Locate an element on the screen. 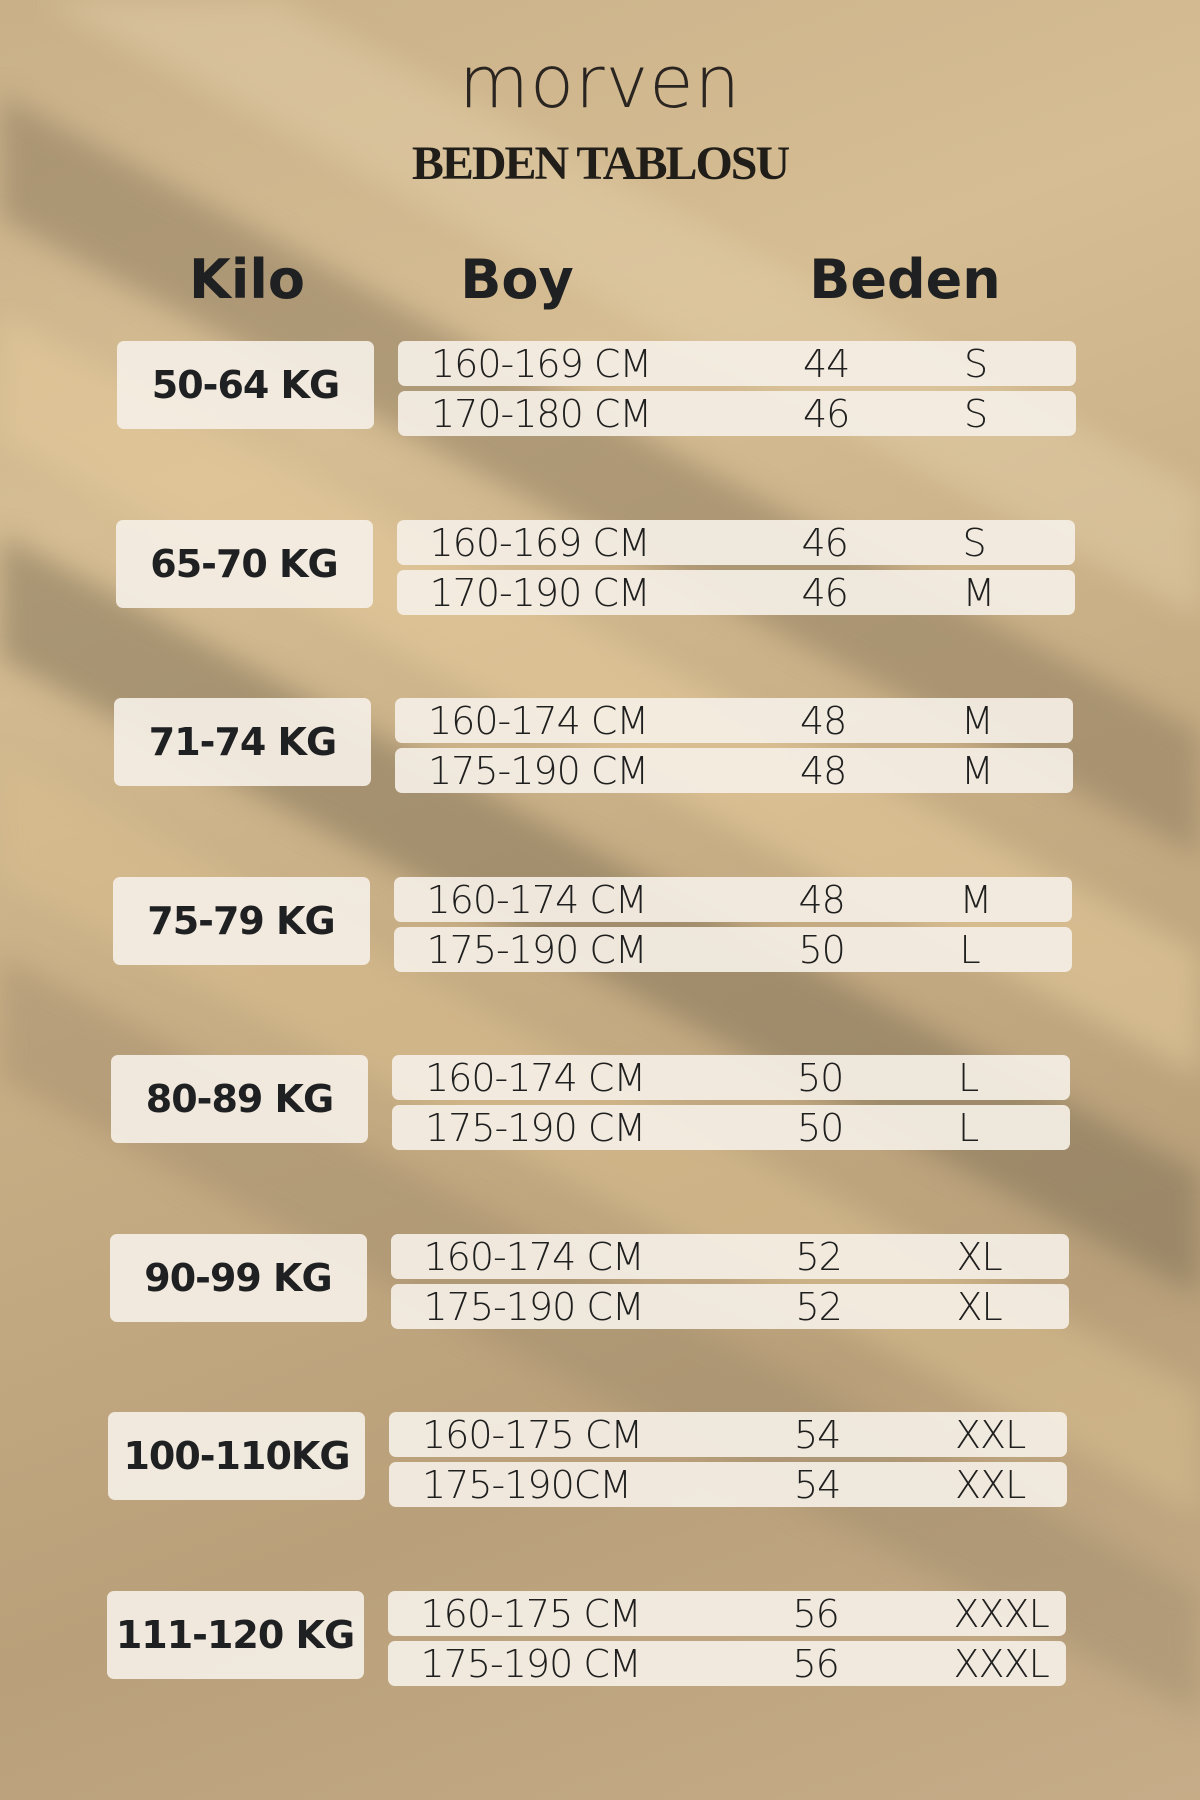 The width and height of the screenshot is (1200, 1800). table-row: 170-190 CM 46 M is located at coordinates (735, 592).